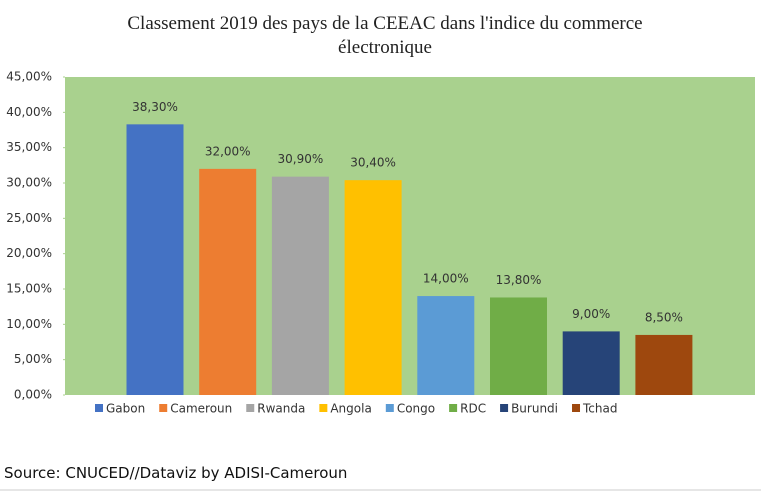  What do you see at coordinates (29, 289) in the screenshot?
I see `y-tick-label: 15,00%` at bounding box center [29, 289].